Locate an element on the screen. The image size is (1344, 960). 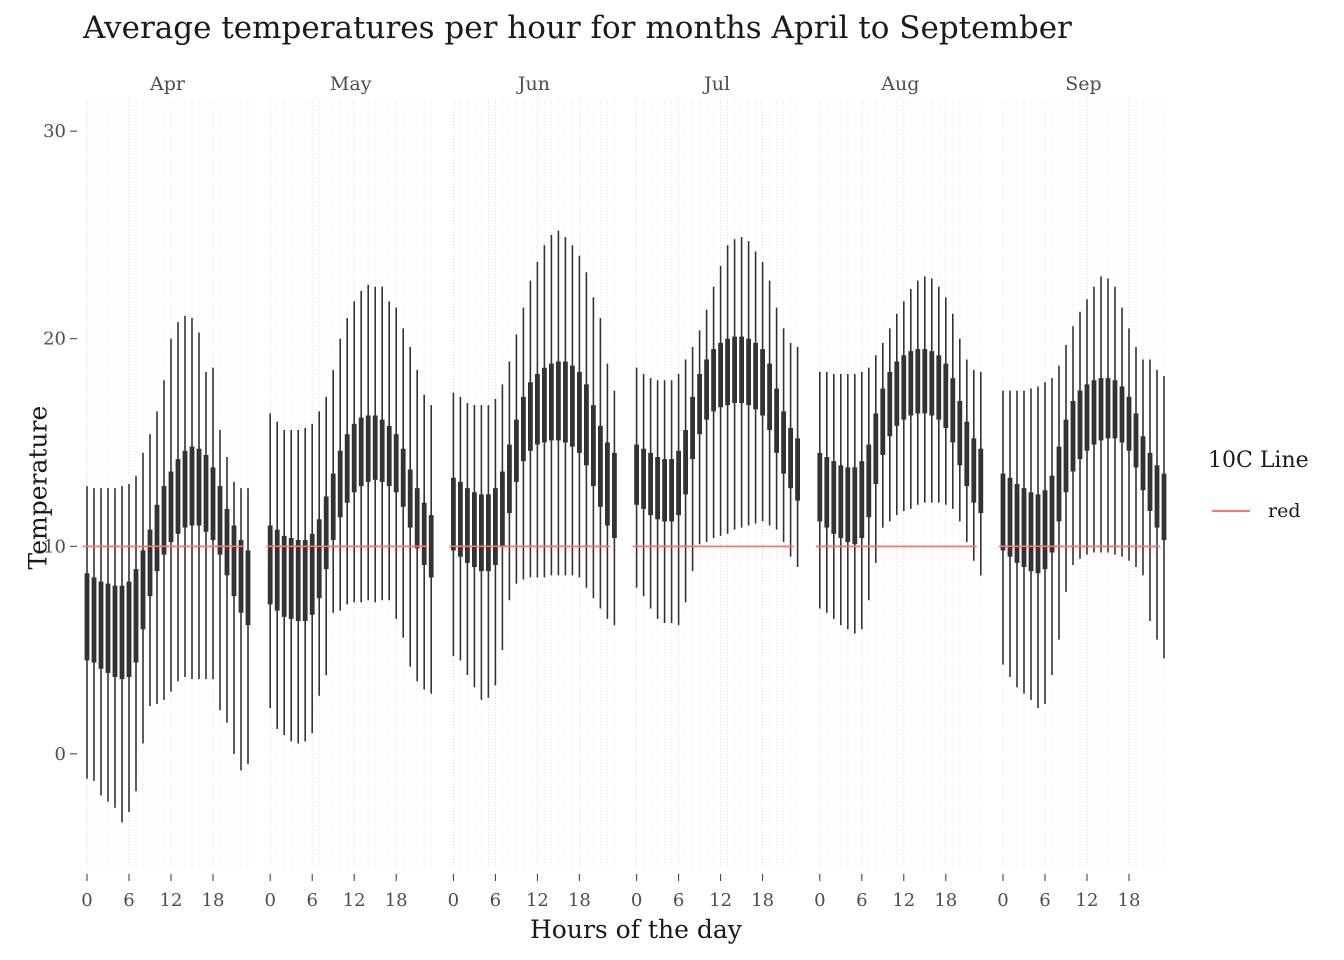
panel-strip-label: May is located at coordinates (351, 84).